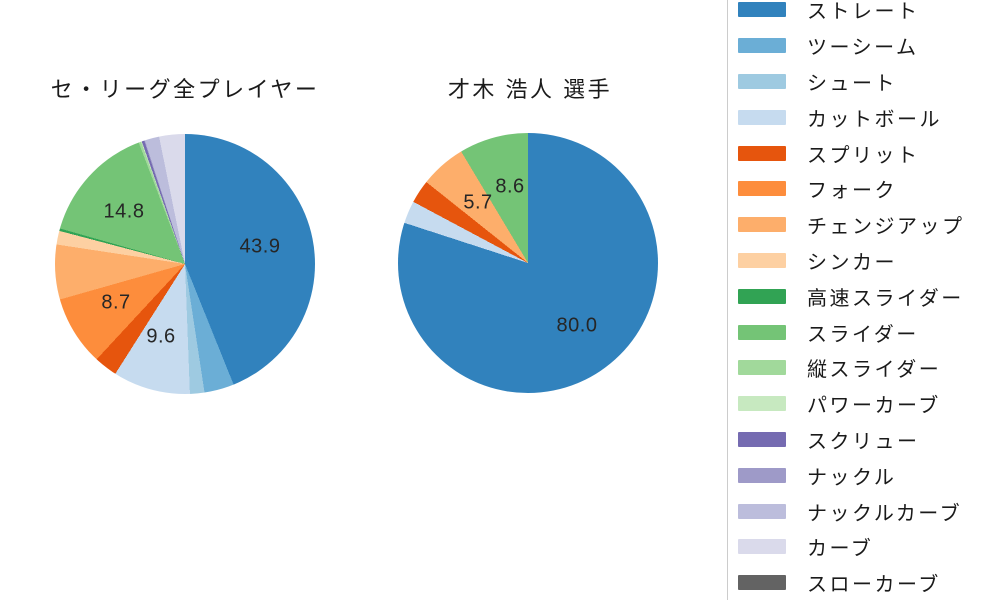 The image size is (1000, 600). Describe the element at coordinates (260, 246) in the screenshot. I see `pie-value-label: 43.9` at that location.